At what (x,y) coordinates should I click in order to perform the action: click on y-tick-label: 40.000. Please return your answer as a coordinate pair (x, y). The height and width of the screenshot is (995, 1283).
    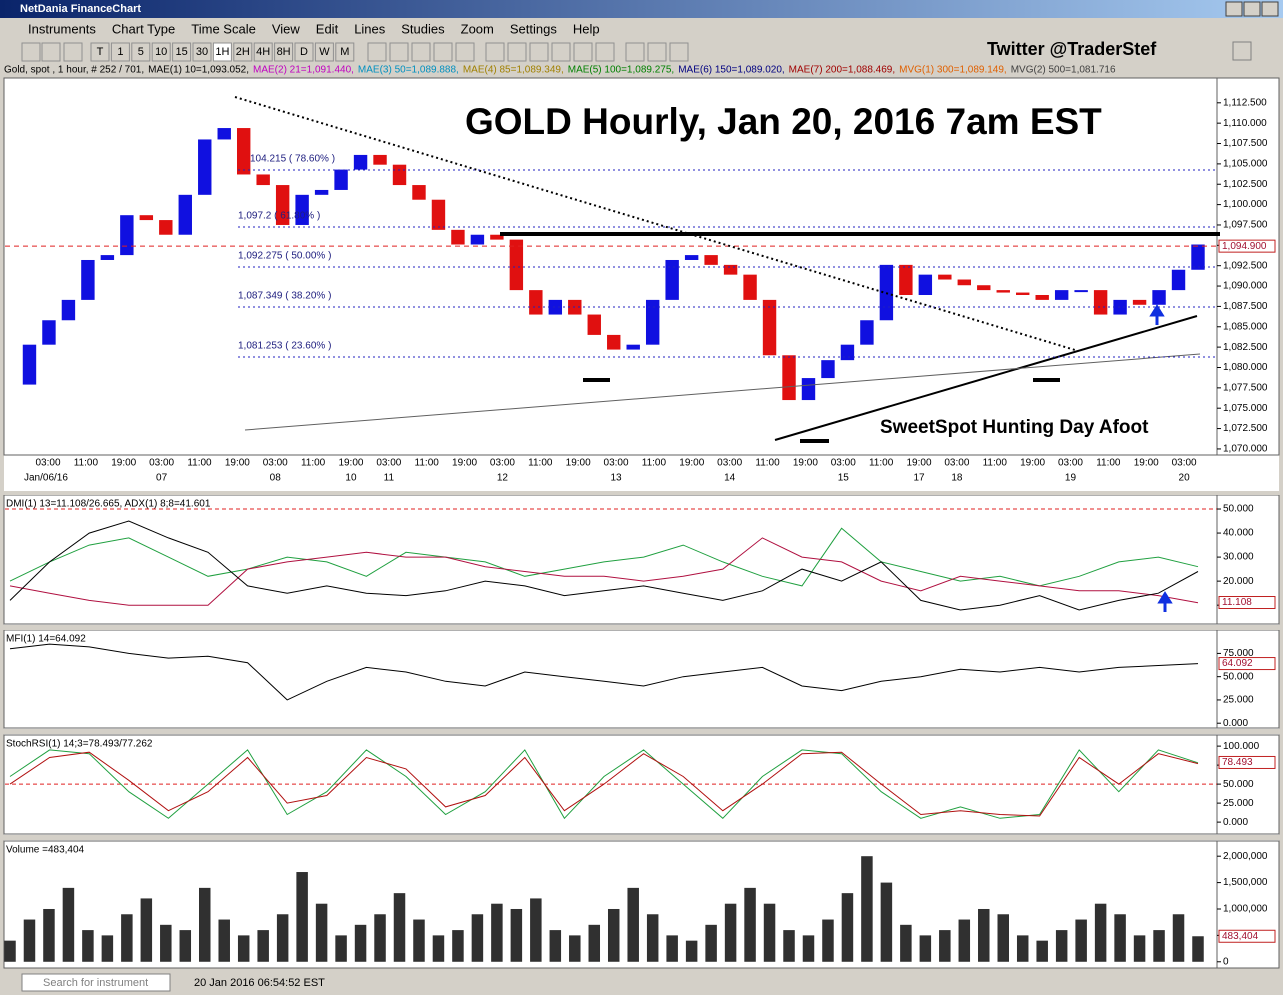
    Looking at the image, I should click on (1238, 533).